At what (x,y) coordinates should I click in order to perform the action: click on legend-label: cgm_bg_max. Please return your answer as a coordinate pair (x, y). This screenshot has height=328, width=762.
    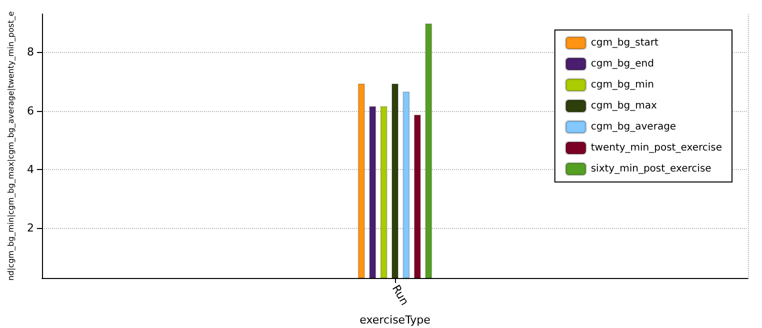
    Looking at the image, I should click on (623, 106).